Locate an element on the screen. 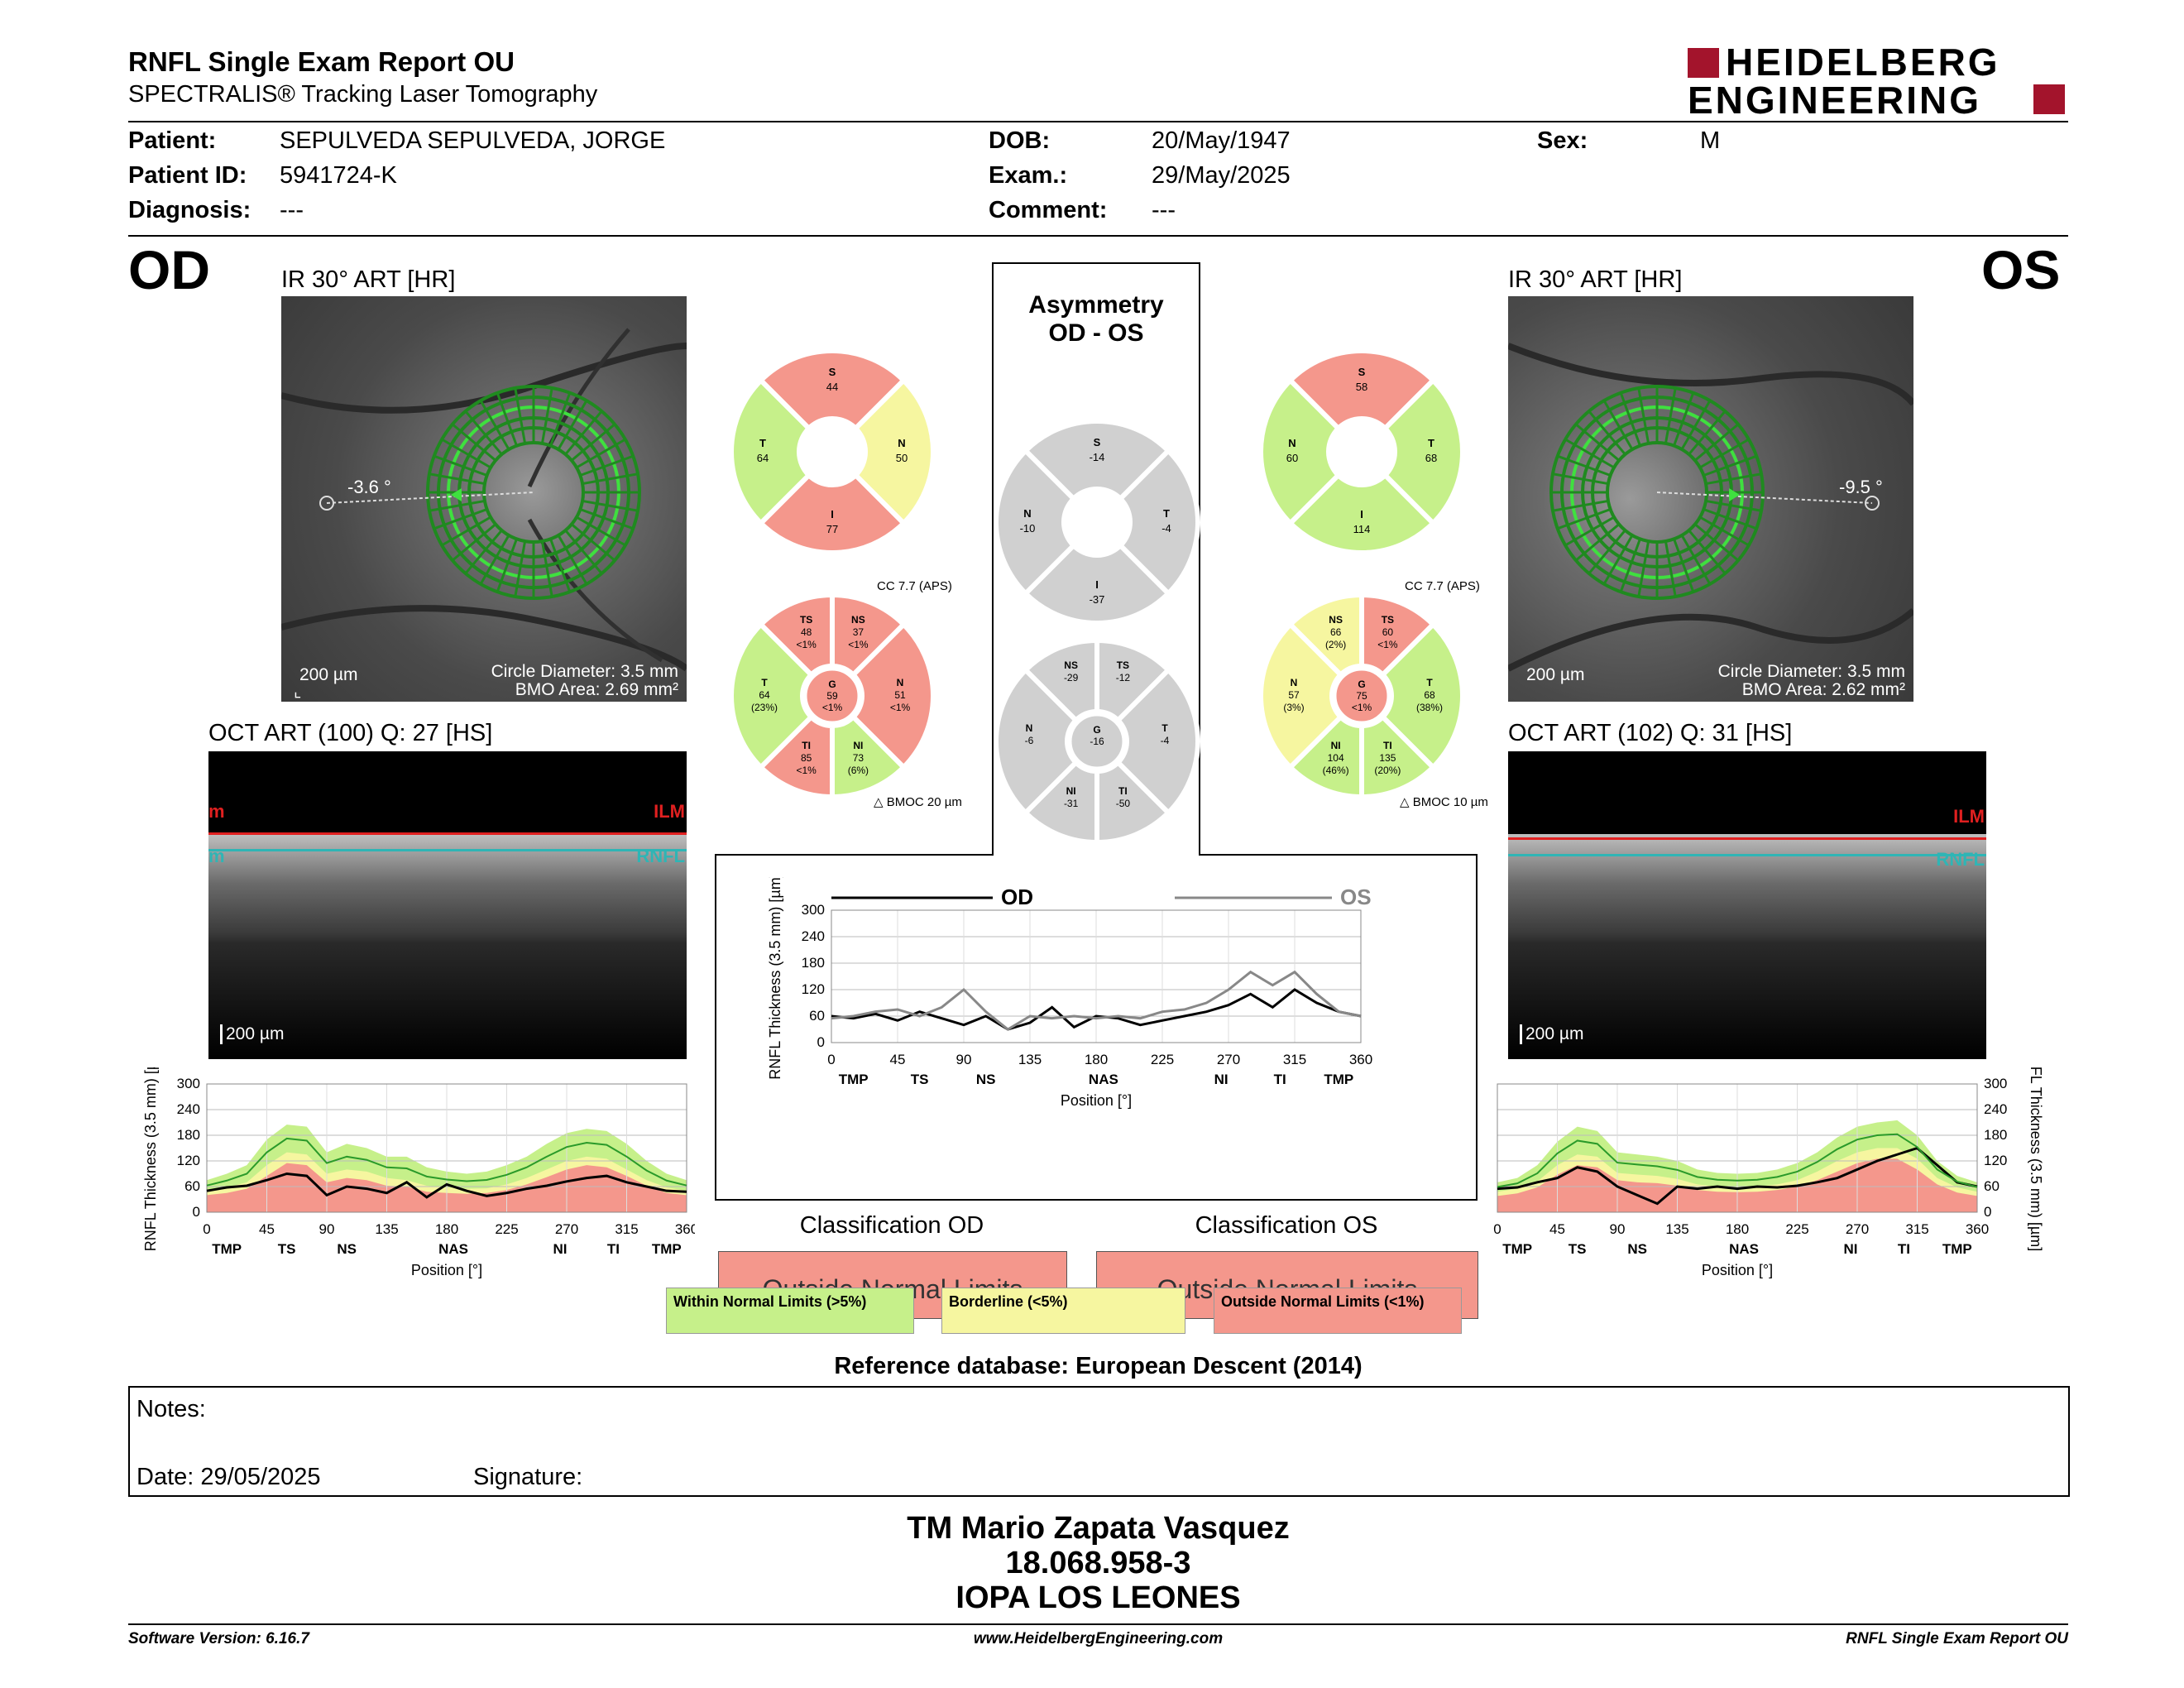 This screenshot has height=1688, width=2184. os-oct-title: OCT ART (102) Q: 31 [HS] is located at coordinates (1650, 733).